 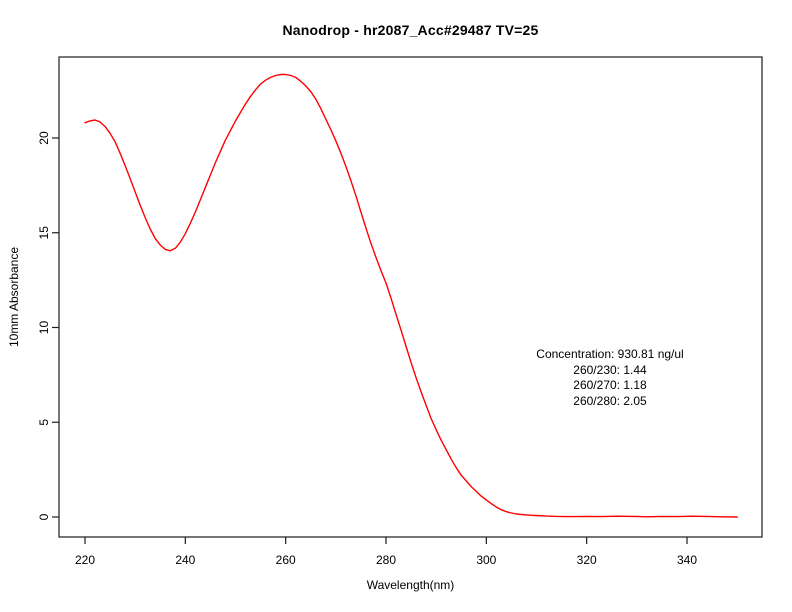 What do you see at coordinates (410, 30) in the screenshot?
I see `chart-title: Nanodrop - hr2087_Acc#29487 TV=25` at bounding box center [410, 30].